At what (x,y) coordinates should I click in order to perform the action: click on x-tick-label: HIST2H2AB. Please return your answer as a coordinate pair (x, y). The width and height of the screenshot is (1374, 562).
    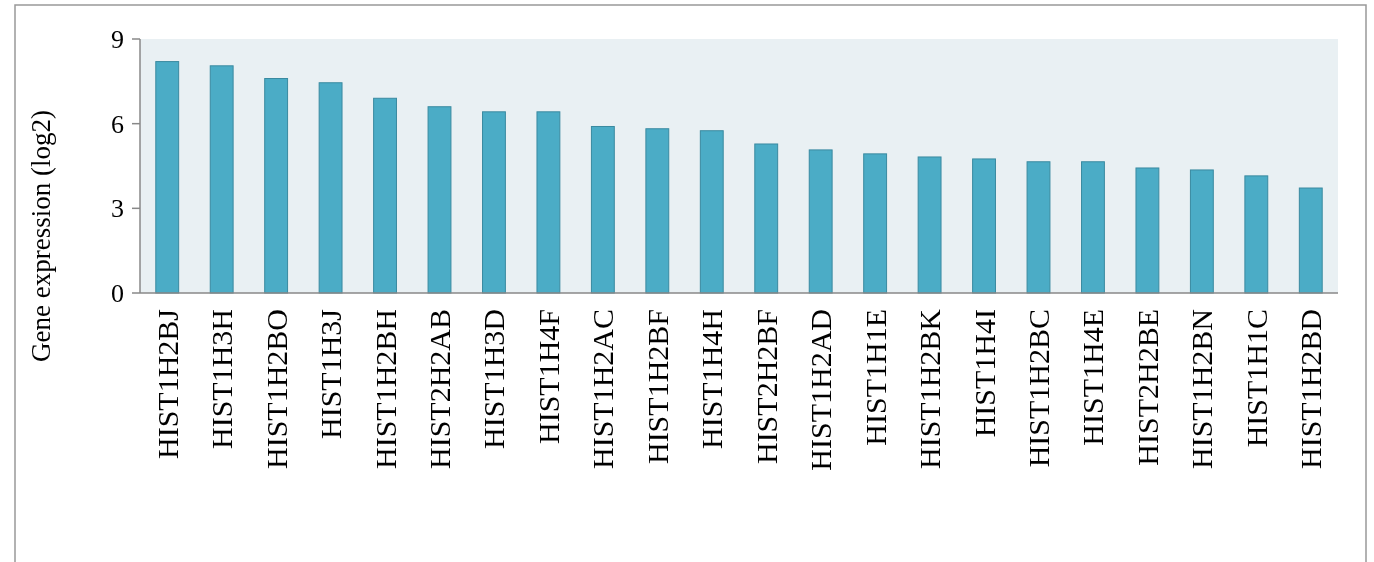
    Looking at the image, I should click on (439, 389).